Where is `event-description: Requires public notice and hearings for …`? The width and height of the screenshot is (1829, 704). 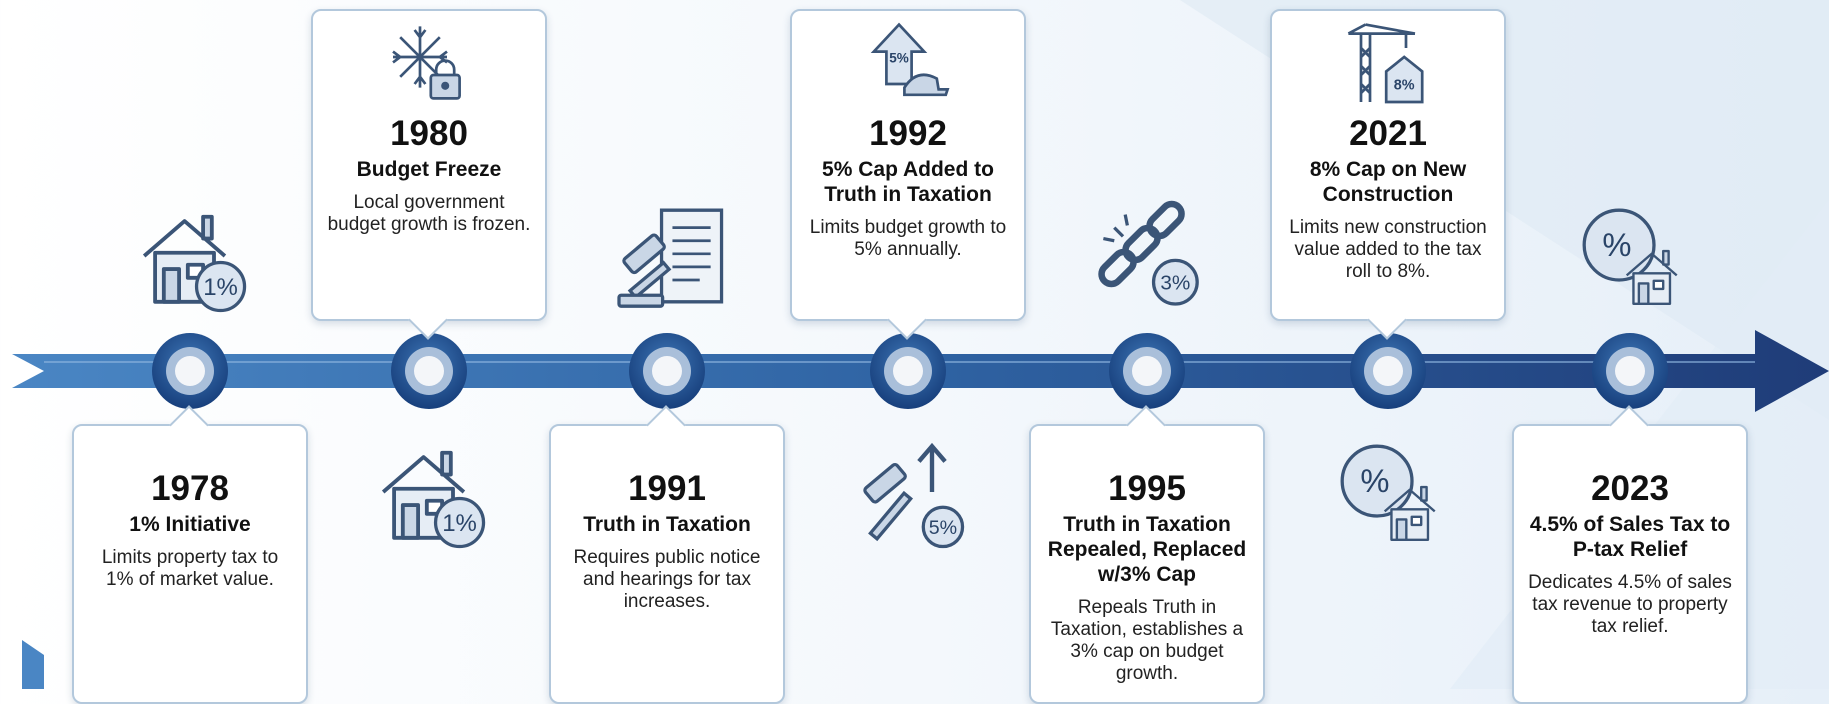 event-description: Requires public notice and hearings for … is located at coordinates (667, 579).